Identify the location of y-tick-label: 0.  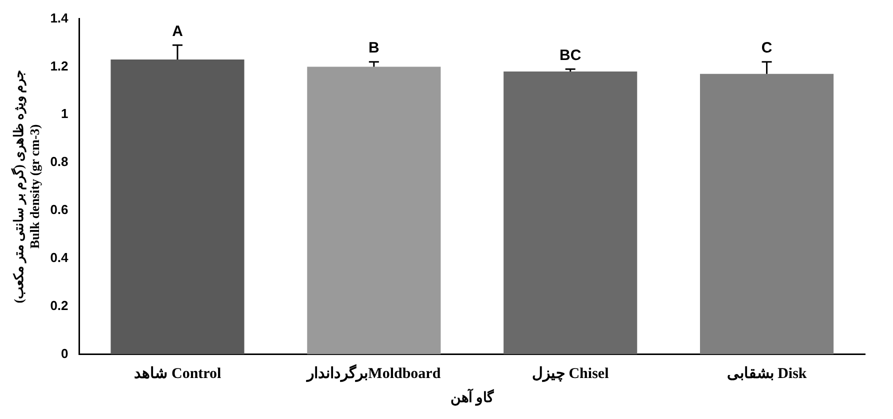
(64, 353).